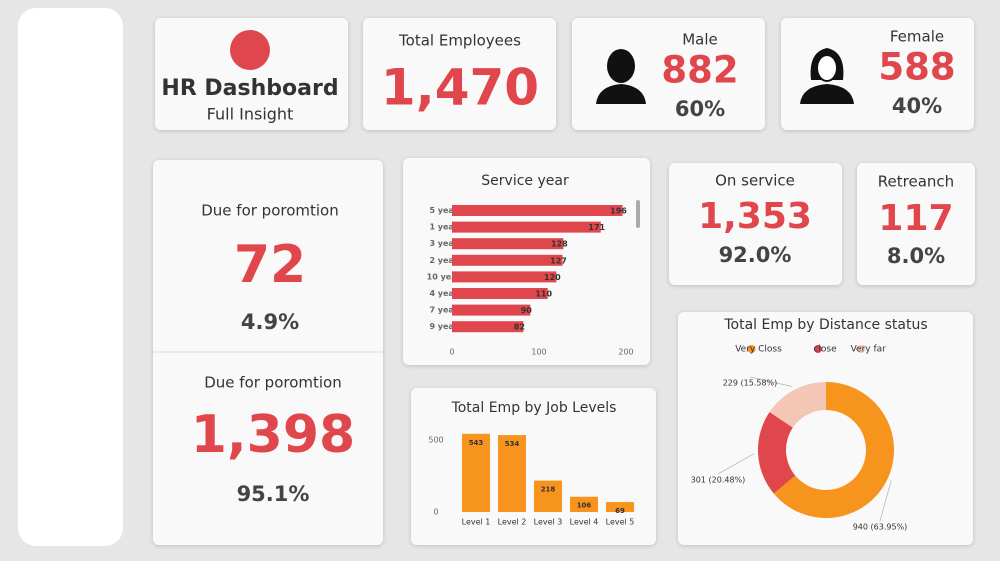 The image size is (1000, 561). I want to click on y-tick-label: 2 years, so click(445, 260).